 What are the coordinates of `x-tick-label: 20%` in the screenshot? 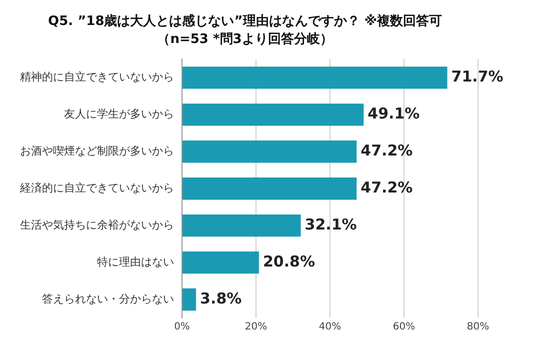 It's located at (256, 327).